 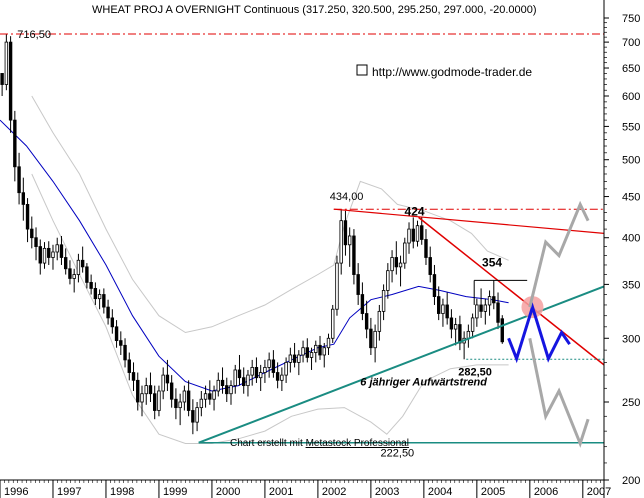 I want to click on x-tick-label: 1996, so click(x=16, y=492).